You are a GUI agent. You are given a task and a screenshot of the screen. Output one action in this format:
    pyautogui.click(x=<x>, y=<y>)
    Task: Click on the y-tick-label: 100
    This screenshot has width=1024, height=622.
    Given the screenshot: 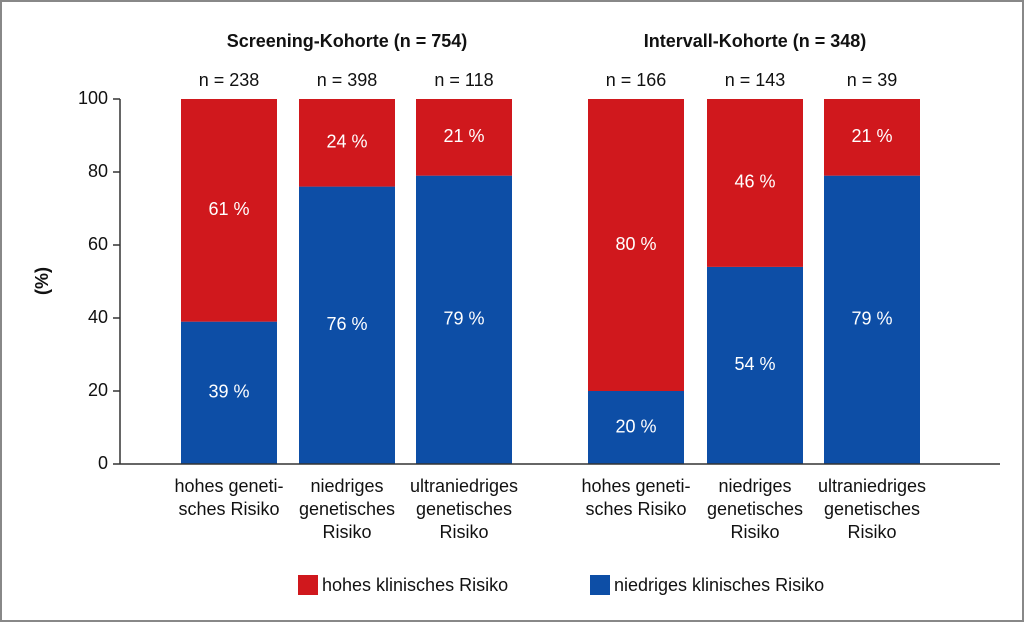 What is the action you would take?
    pyautogui.click(x=93, y=98)
    